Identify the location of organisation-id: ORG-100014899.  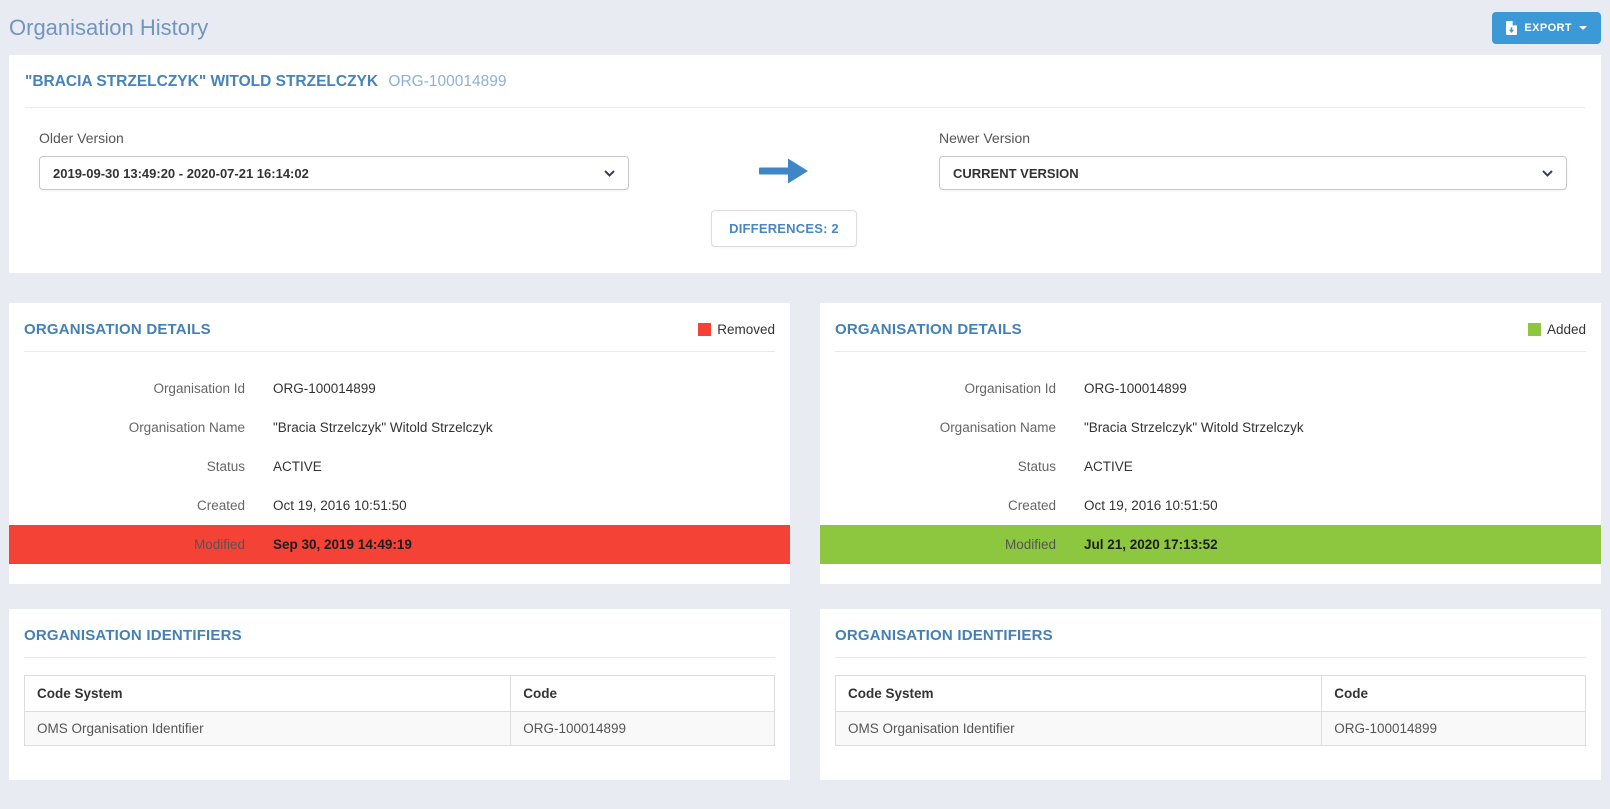
(447, 81).